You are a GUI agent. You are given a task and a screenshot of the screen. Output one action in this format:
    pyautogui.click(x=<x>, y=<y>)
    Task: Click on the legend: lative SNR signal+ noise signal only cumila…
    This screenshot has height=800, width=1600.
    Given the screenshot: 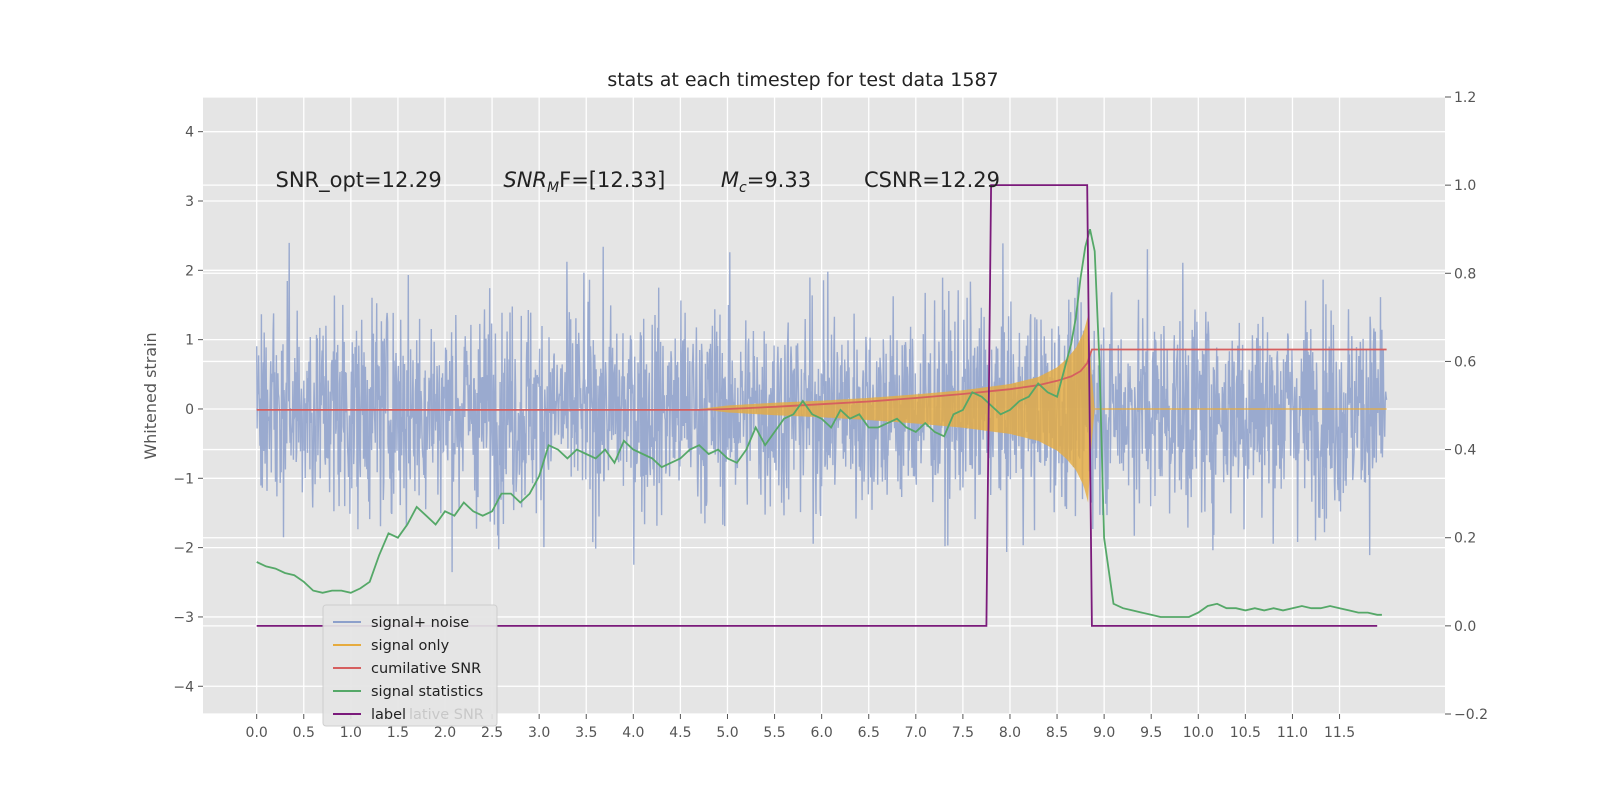 What is the action you would take?
    pyautogui.click(x=410, y=665)
    